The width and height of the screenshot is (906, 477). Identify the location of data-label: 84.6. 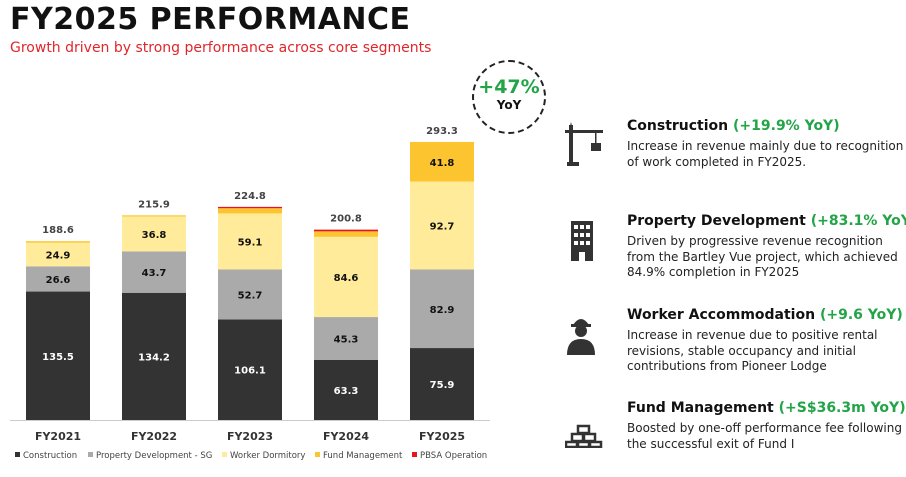
(346, 278).